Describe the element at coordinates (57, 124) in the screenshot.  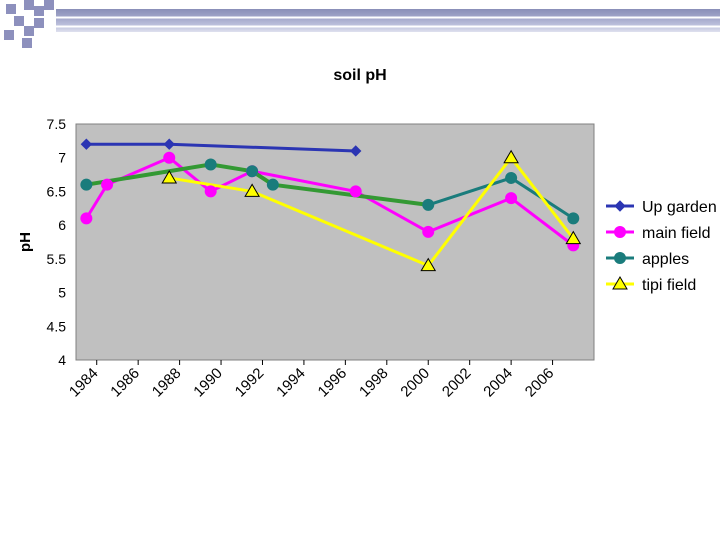
I see `y-tick-label: 7.5` at that location.